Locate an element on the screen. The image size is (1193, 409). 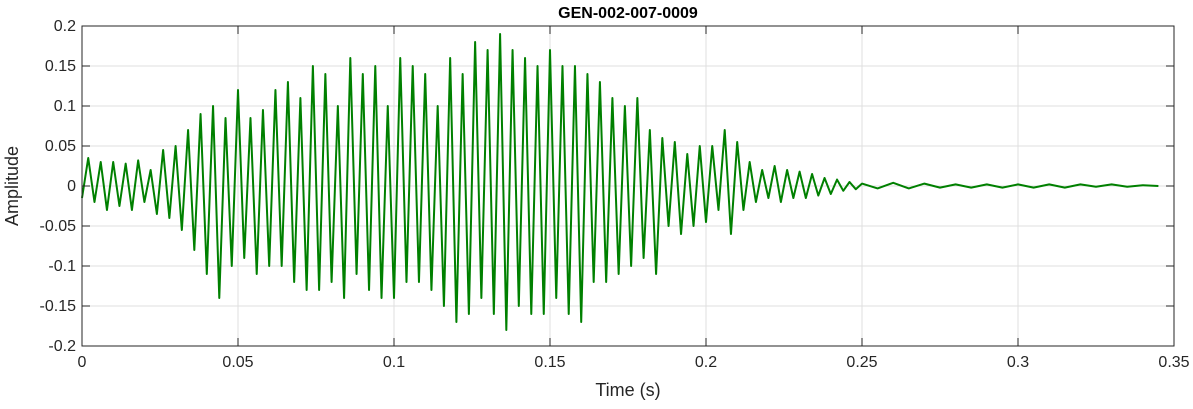
y-tick-label: 0.15 is located at coordinates (60, 66).